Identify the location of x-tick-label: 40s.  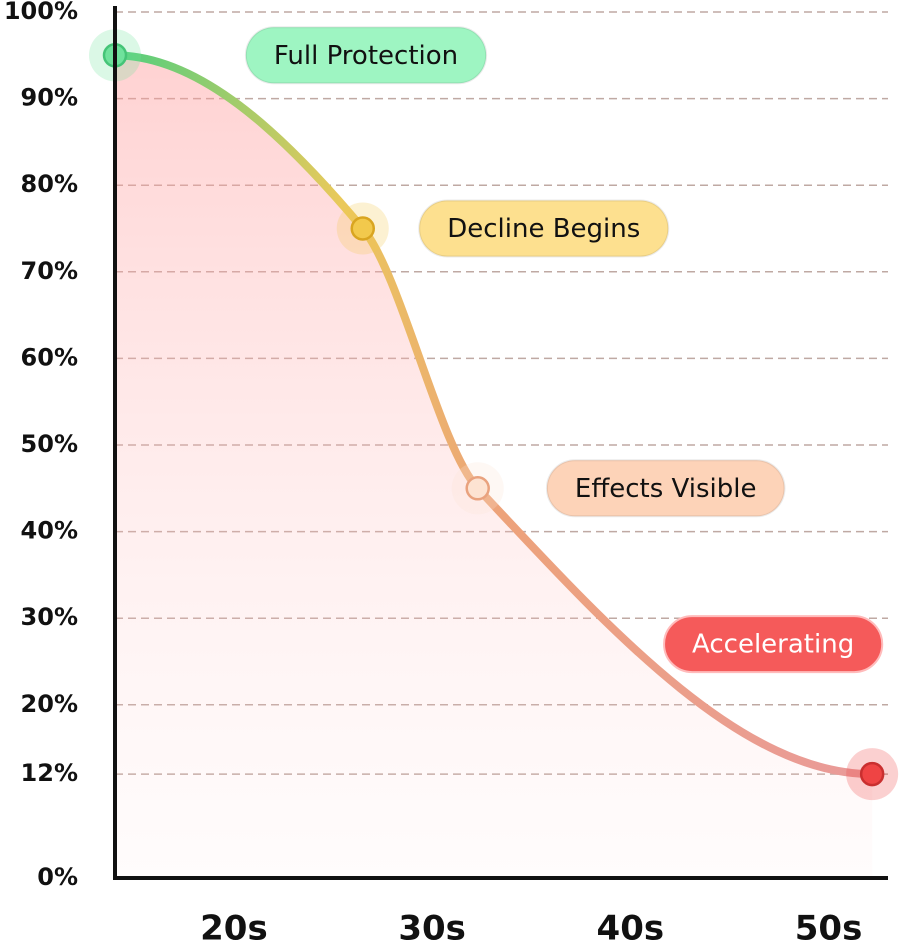
(631, 928).